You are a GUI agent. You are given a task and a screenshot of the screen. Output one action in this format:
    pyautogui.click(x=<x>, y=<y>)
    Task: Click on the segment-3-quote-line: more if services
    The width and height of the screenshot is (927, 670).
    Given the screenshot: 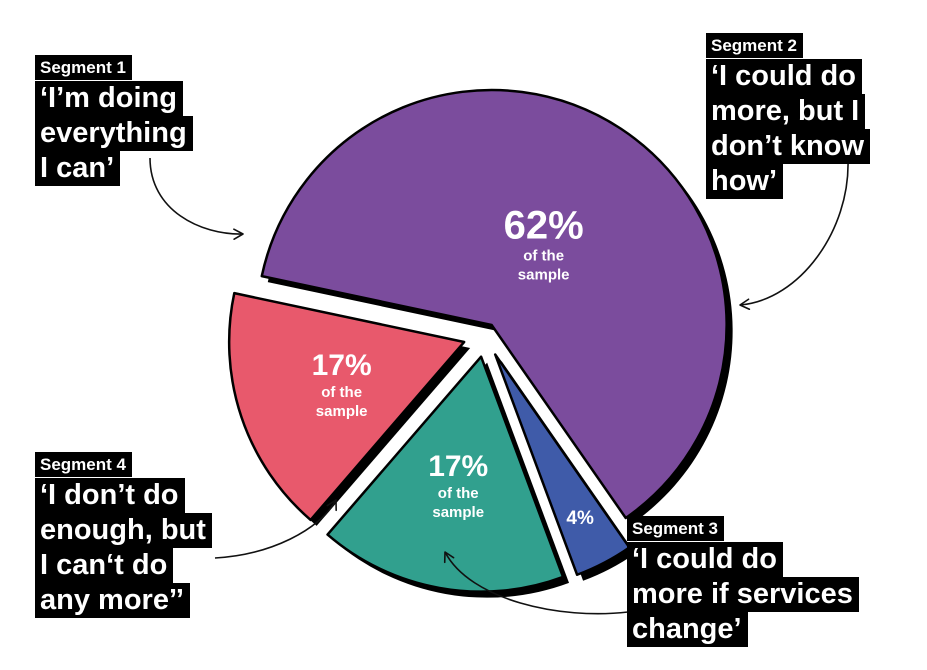 What is the action you would take?
    pyautogui.click(x=743, y=594)
    